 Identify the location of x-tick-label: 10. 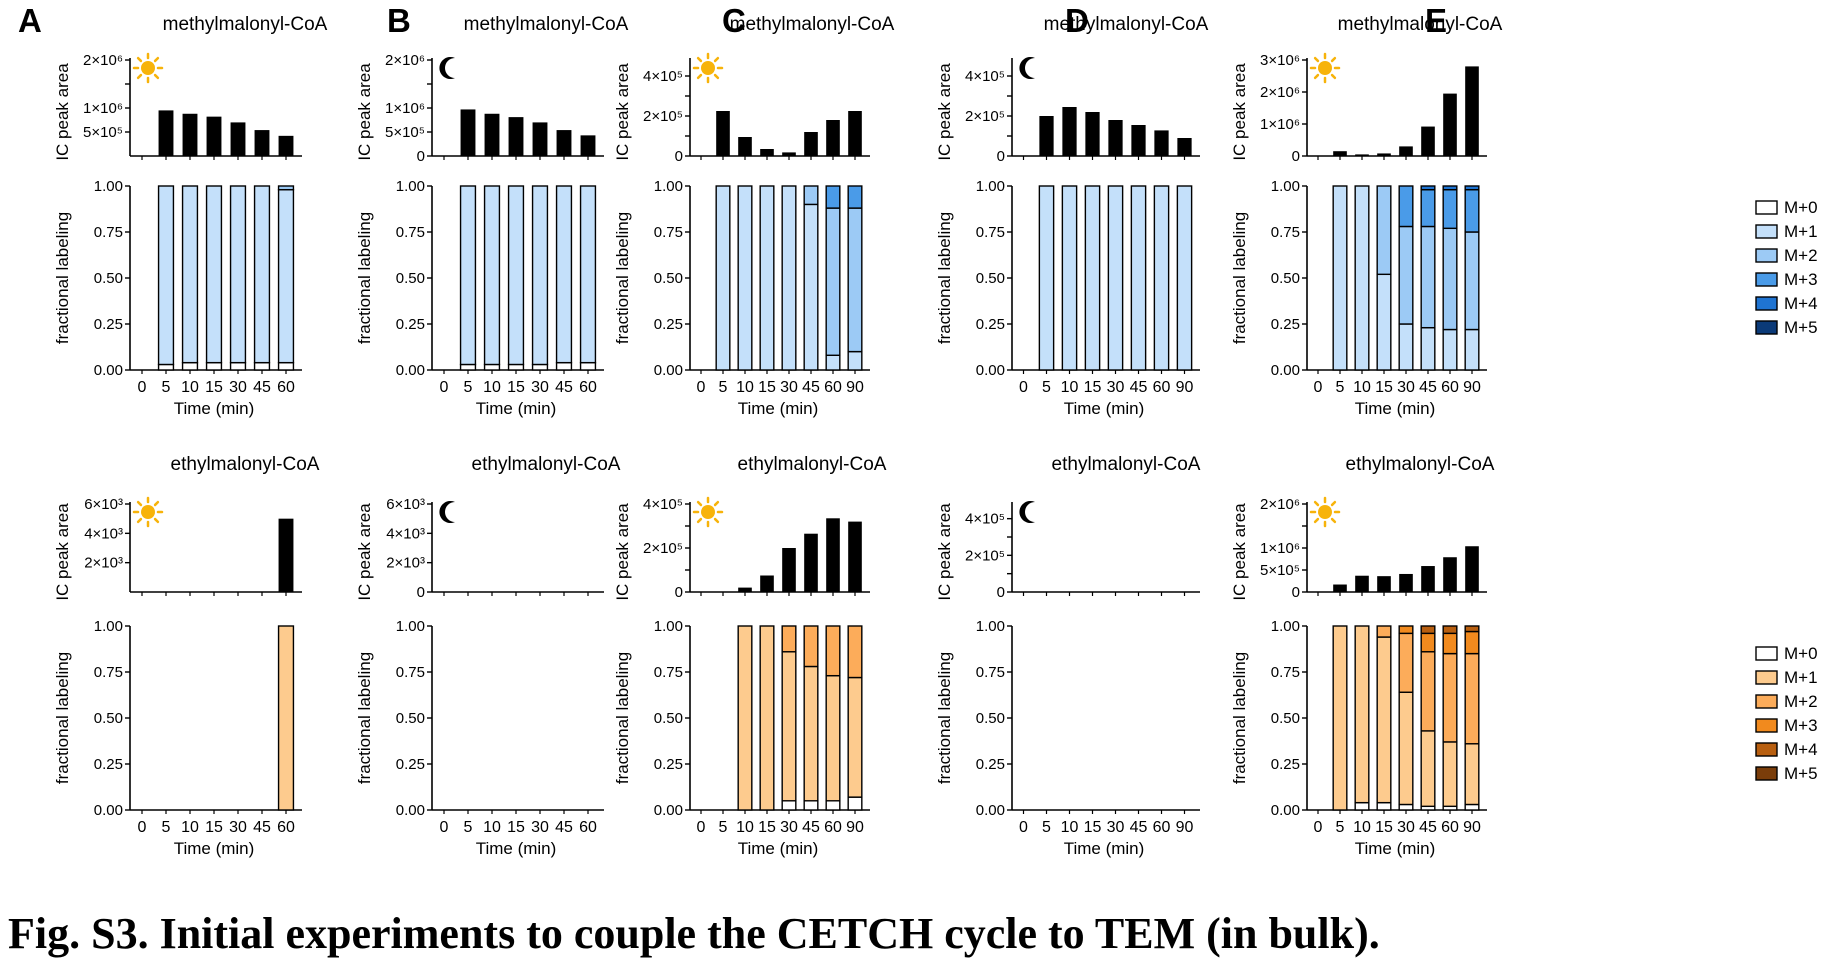
(1362, 387).